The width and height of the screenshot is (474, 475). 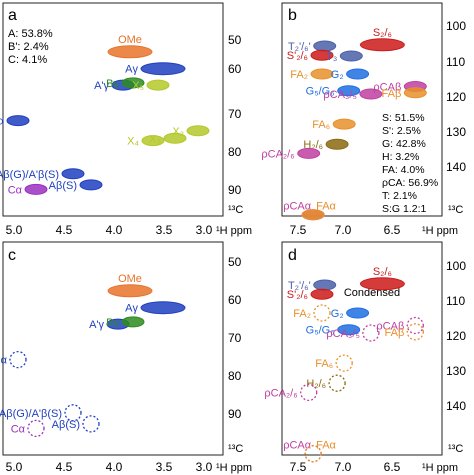 What do you see at coordinates (337, 314) in the screenshot?
I see `panel-d-peak-label-4: G₂` at bounding box center [337, 314].